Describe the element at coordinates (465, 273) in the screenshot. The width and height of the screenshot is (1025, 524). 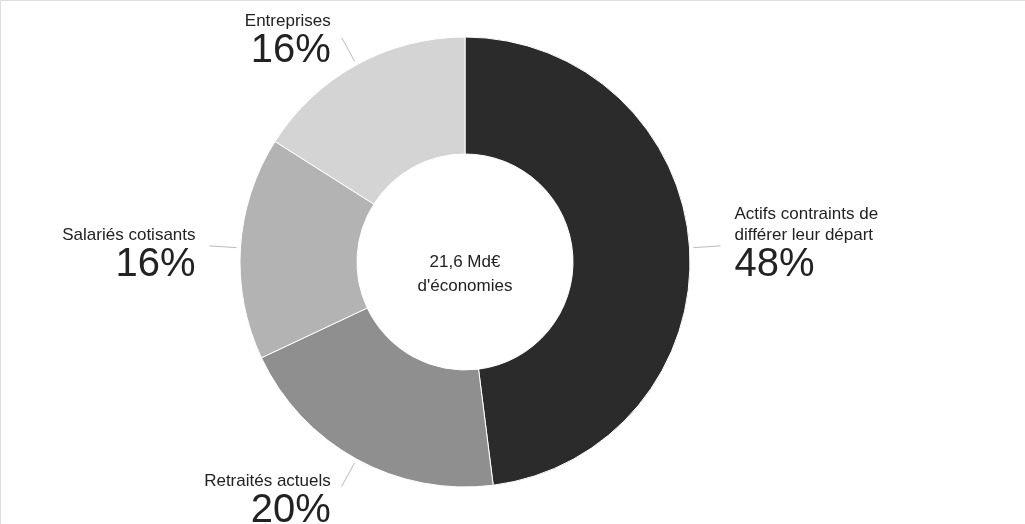
I see `text: 21,6 Md€ d'économies` at that location.